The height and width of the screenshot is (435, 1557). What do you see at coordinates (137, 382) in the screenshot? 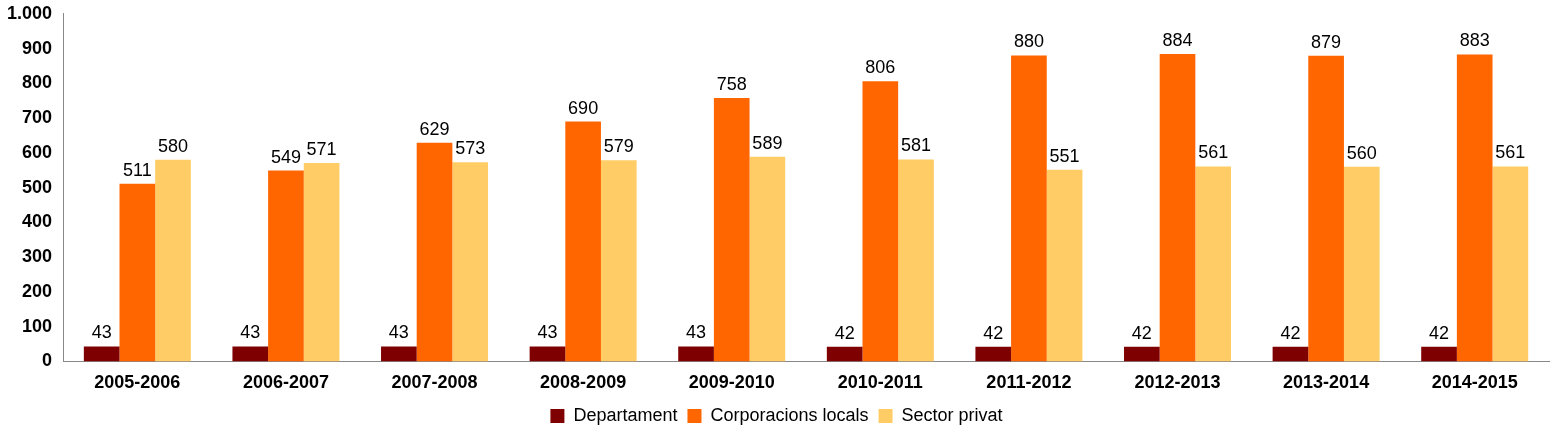
I see `x-tick-label: 2005-2006` at bounding box center [137, 382].